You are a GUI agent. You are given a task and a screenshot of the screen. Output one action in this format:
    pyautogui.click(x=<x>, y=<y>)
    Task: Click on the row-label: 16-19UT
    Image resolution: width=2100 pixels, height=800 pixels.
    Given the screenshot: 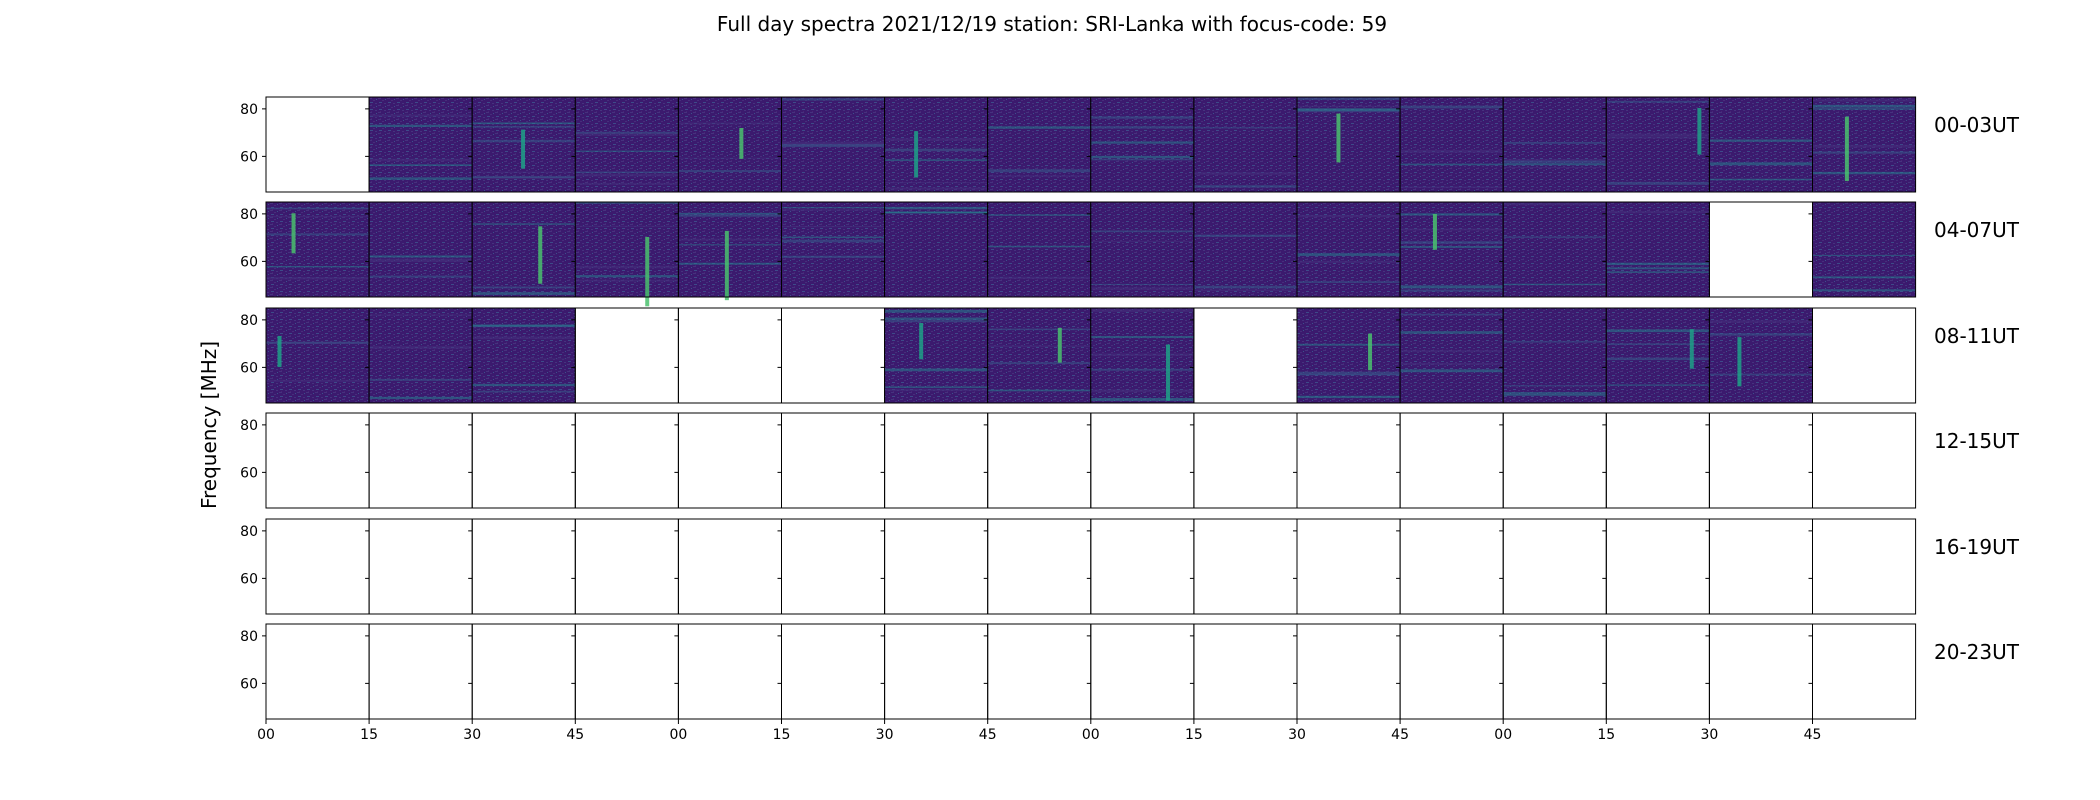 What is the action you would take?
    pyautogui.click(x=1977, y=547)
    